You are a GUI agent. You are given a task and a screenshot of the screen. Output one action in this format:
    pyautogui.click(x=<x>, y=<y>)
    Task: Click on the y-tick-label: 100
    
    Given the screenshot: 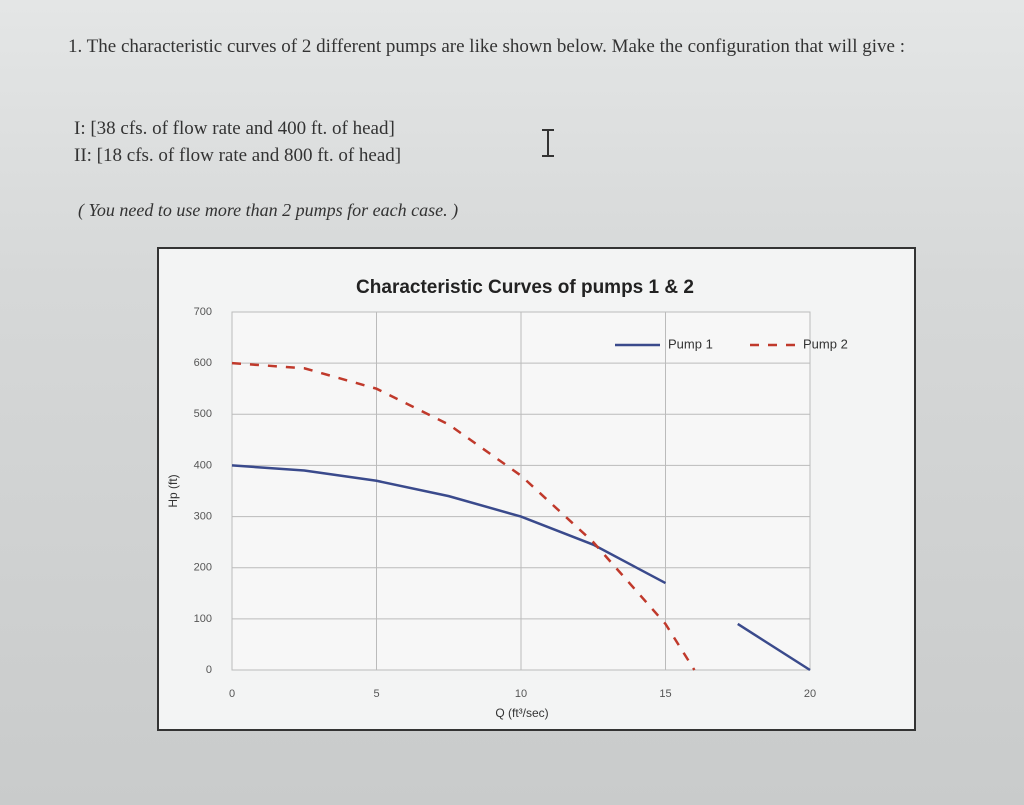 What is the action you would take?
    pyautogui.click(x=203, y=619)
    